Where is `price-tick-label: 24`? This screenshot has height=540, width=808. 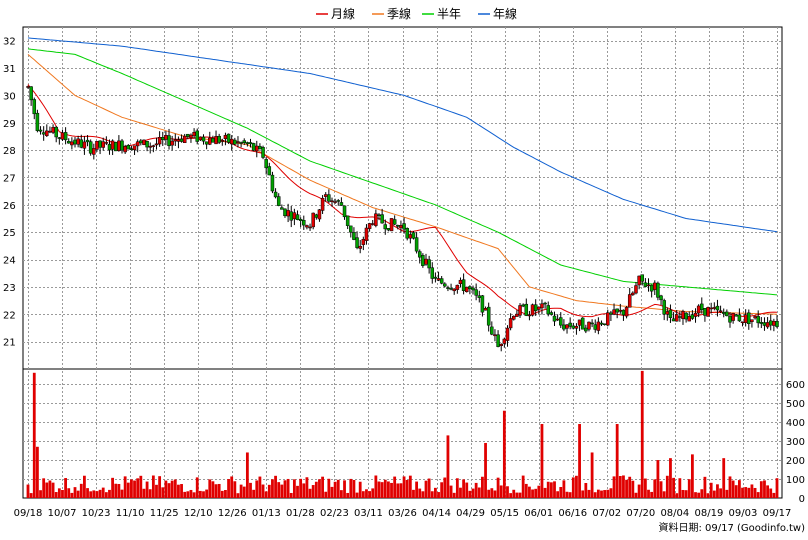 price-tick-label: 24 is located at coordinates (9, 261).